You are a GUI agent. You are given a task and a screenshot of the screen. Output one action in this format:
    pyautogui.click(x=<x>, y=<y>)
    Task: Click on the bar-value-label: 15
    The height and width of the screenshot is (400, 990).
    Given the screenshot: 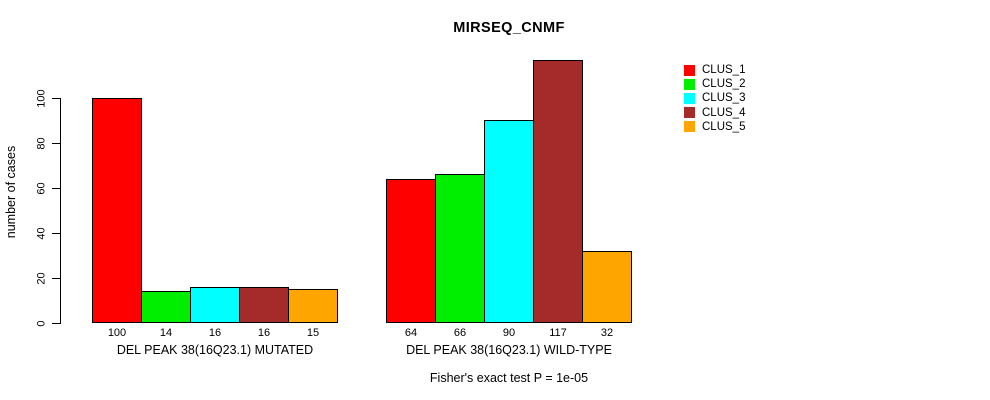 What is the action you would take?
    pyautogui.click(x=313, y=333)
    